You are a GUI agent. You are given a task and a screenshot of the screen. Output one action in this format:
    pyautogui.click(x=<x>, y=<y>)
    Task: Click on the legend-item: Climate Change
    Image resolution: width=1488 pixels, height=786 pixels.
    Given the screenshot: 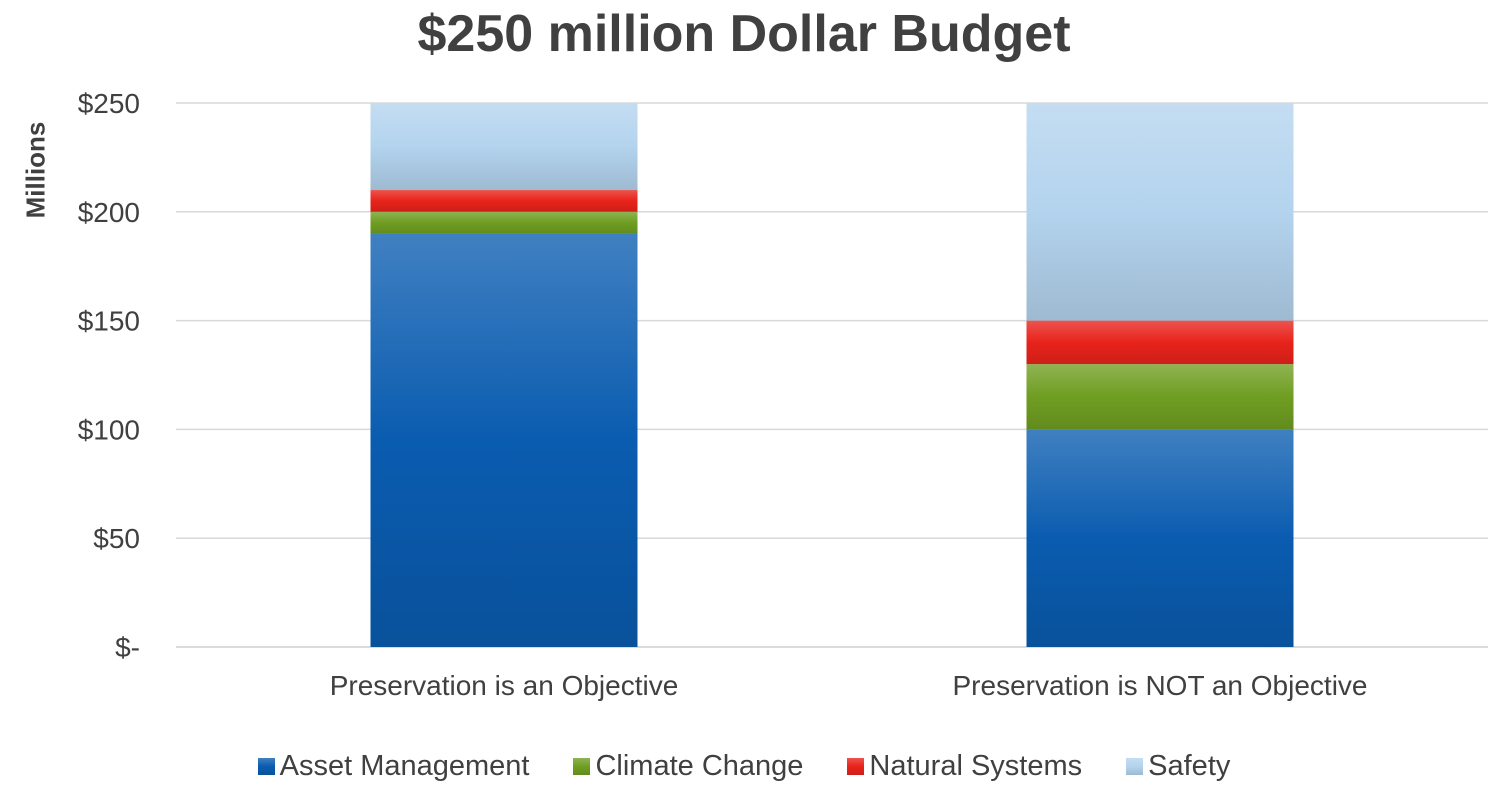 What is the action you would take?
    pyautogui.click(x=688, y=766)
    